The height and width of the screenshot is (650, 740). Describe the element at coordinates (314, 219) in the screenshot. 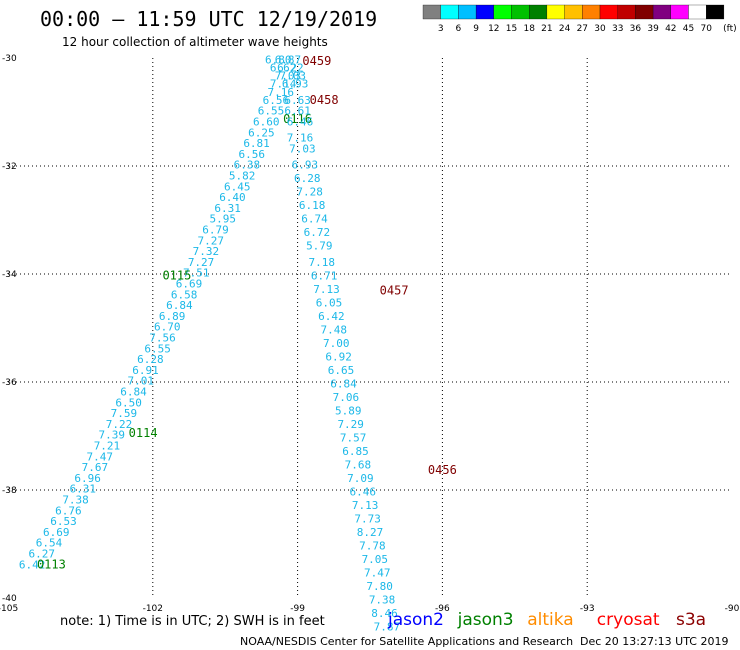

I see `wave-height-value: 6.74` at that location.